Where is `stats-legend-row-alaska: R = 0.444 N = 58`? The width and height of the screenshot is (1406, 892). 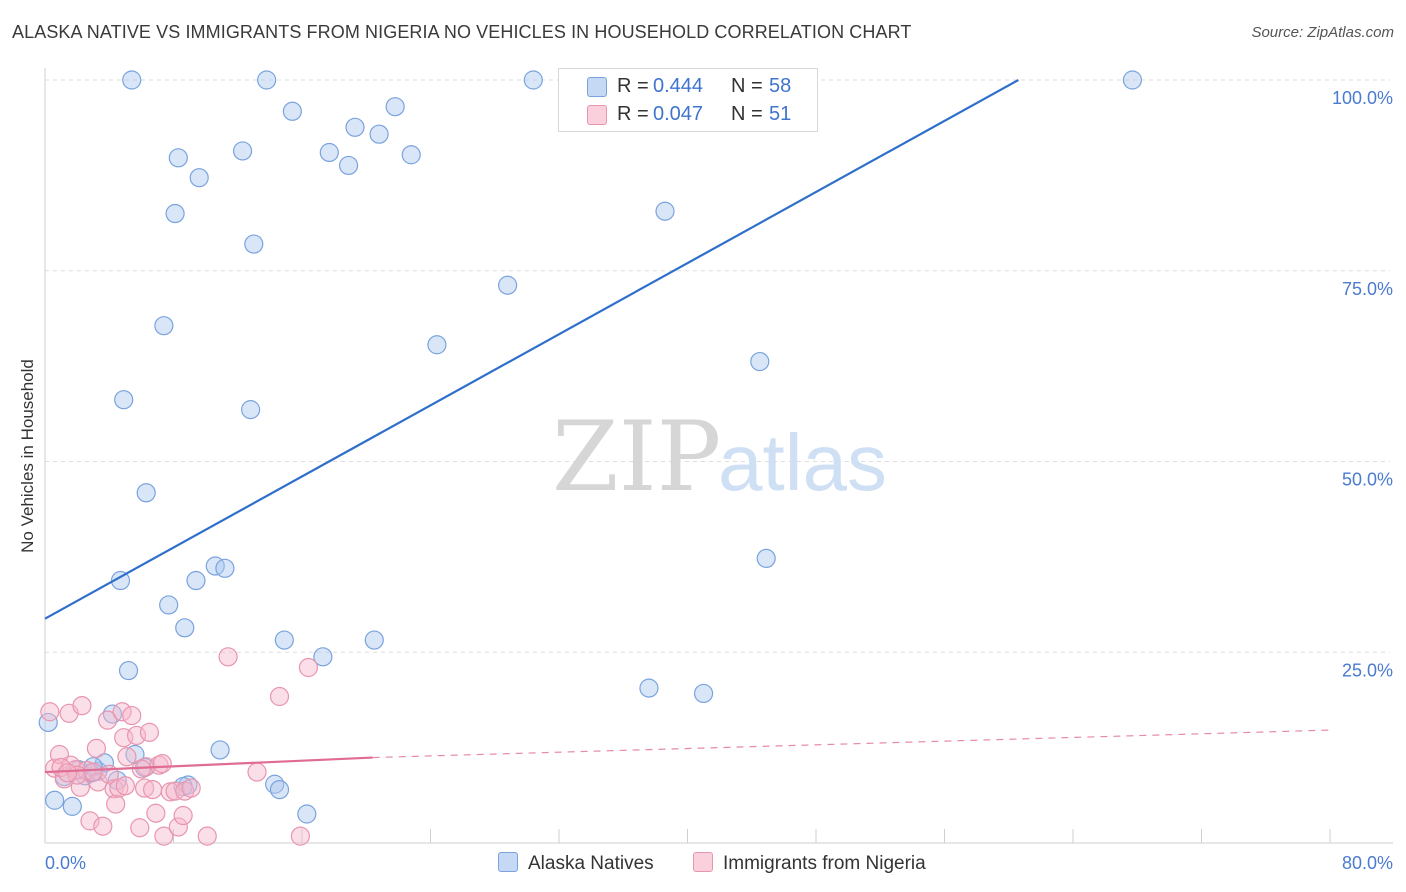
stats-legend-row-alaska: R = 0.444 N = 58 is located at coordinates (688, 87).